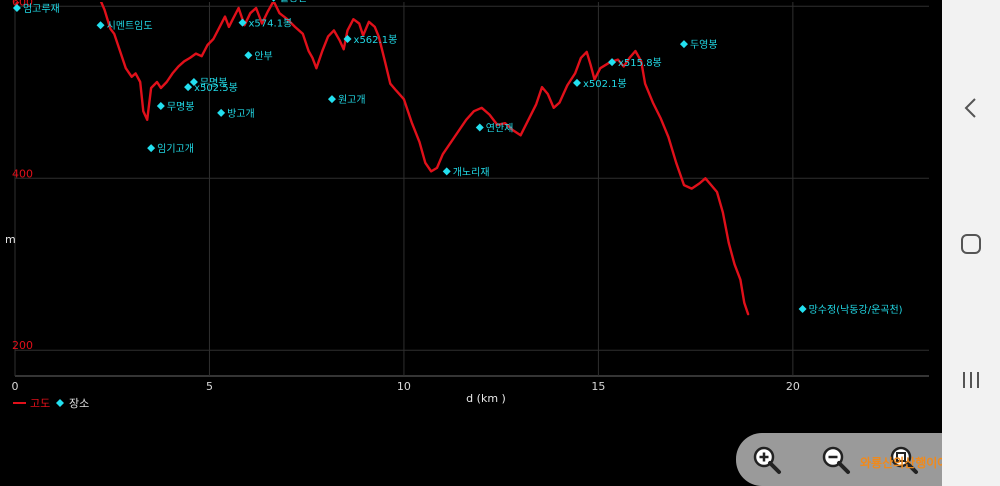  Describe the element at coordinates (376, 40) in the screenshot. I see `place-label: x562.1봉` at that location.